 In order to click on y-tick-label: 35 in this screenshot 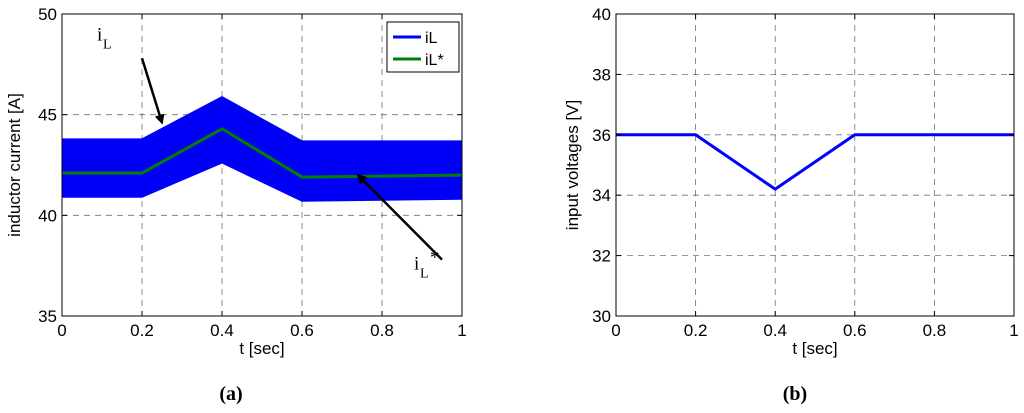, I will do `click(47, 316)`.